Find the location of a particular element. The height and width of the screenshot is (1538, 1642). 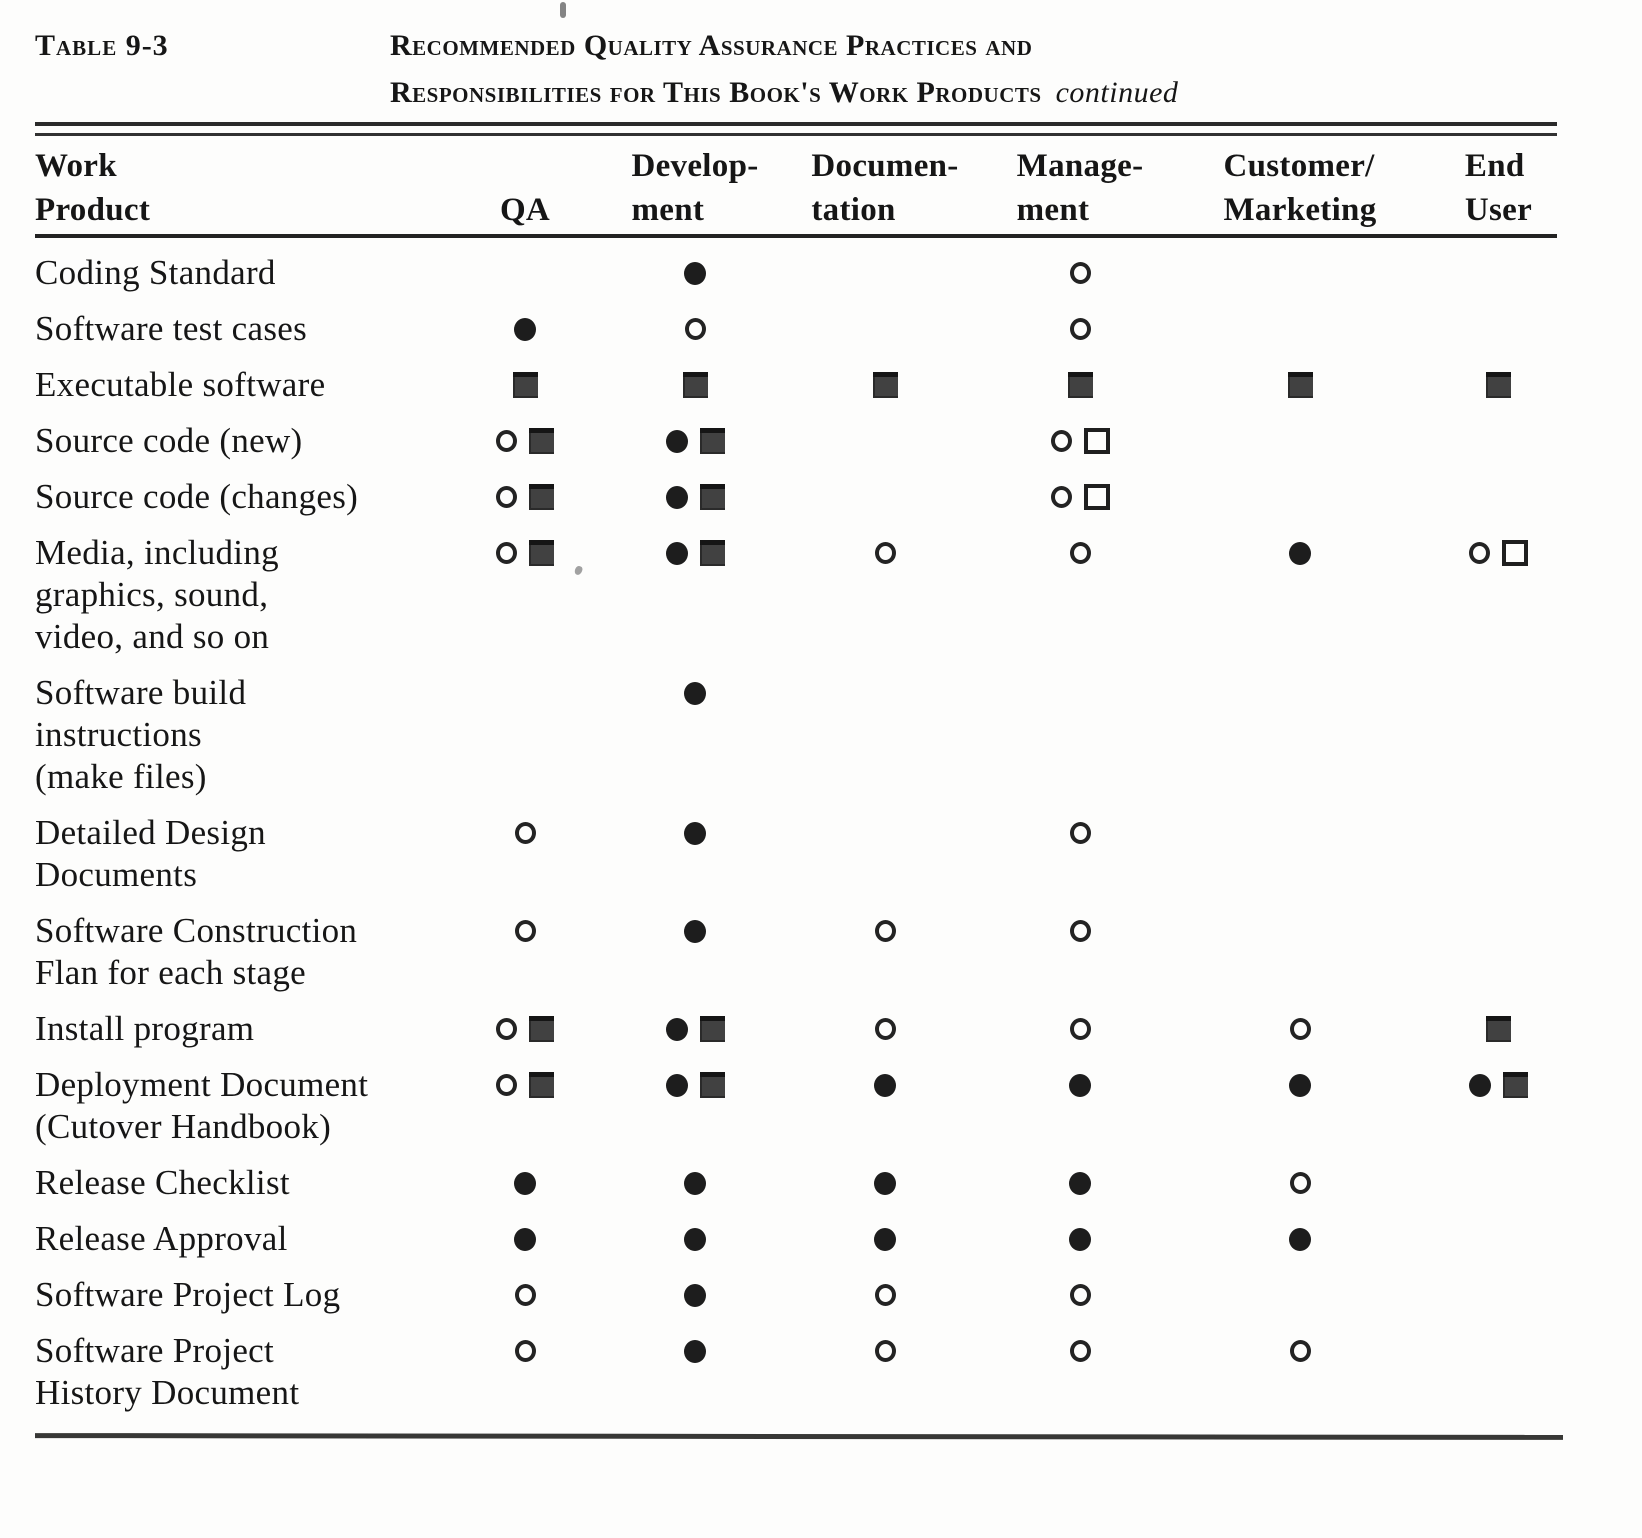

column-header-line: tation is located at coordinates (853, 210).